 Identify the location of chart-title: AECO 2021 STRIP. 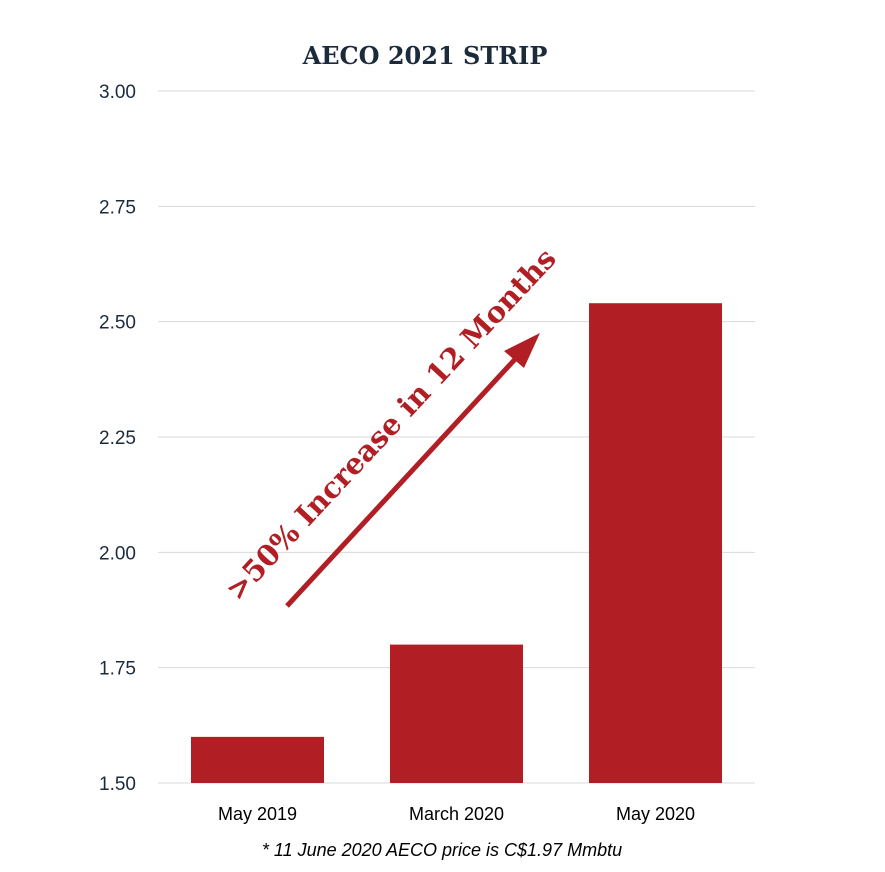
(425, 55).